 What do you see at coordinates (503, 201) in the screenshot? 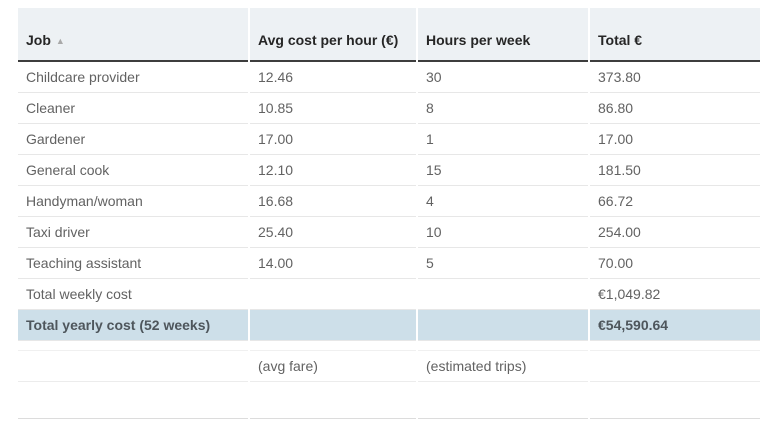
I see `hours-cell: 4` at bounding box center [503, 201].